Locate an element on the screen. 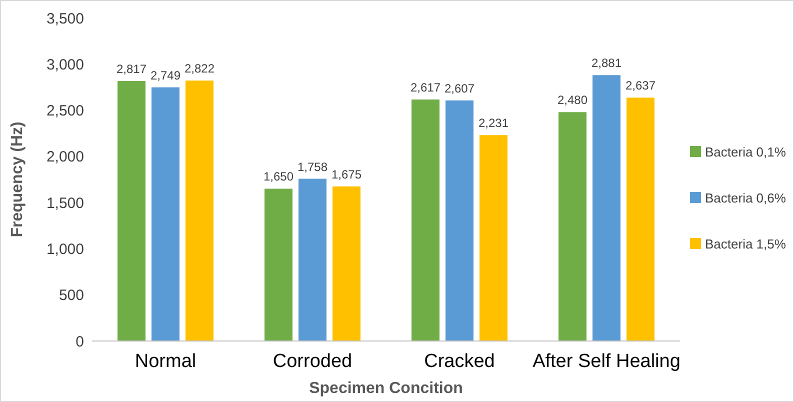 This screenshot has height=402, width=794. data-label: 1,758 is located at coordinates (312, 167).